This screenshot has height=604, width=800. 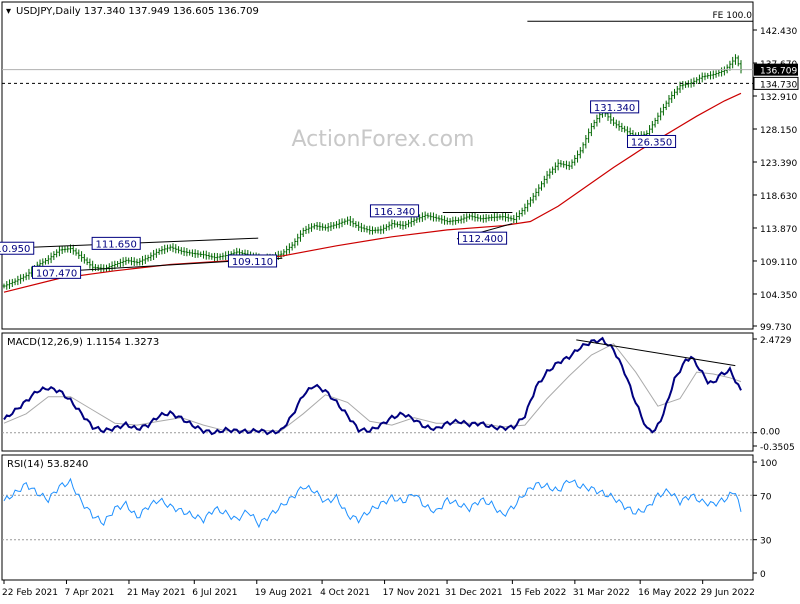 I want to click on xtick-label: 31 Mar 2022, so click(x=601, y=593).